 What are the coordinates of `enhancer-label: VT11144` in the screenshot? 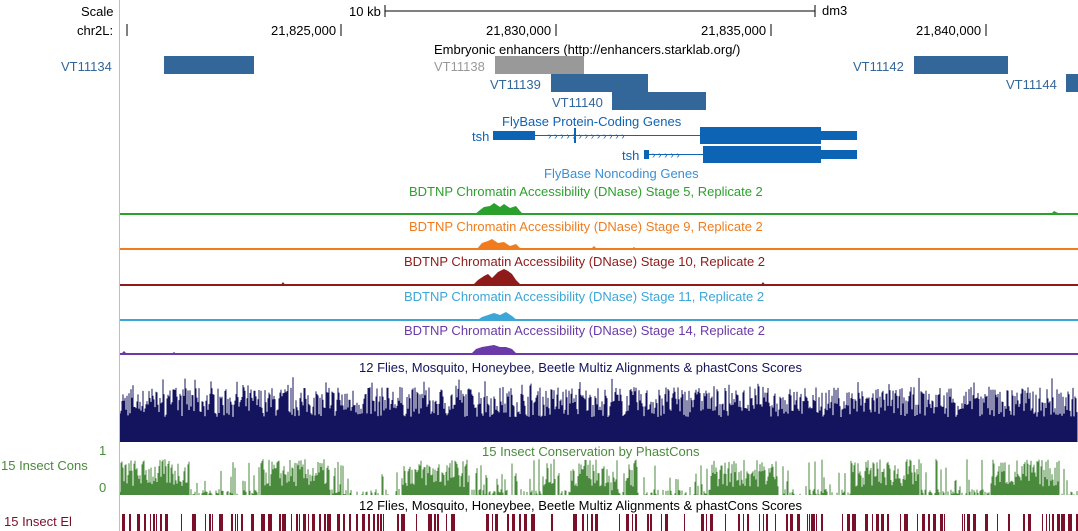 It's located at (1031, 84).